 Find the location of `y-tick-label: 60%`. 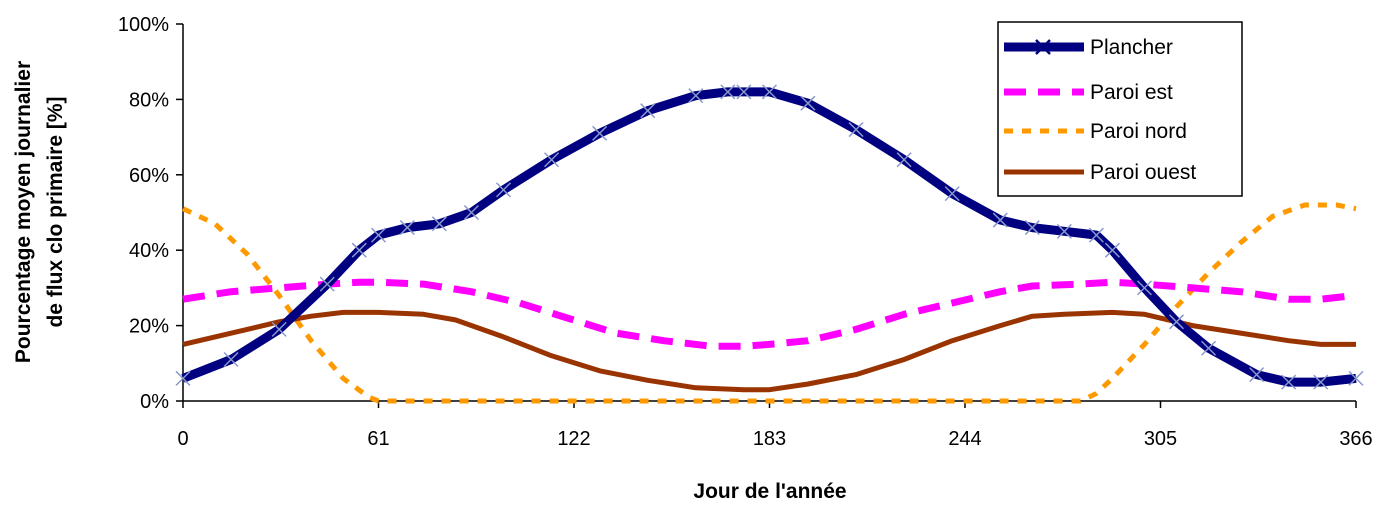

y-tick-label: 60% is located at coordinates (149, 176).